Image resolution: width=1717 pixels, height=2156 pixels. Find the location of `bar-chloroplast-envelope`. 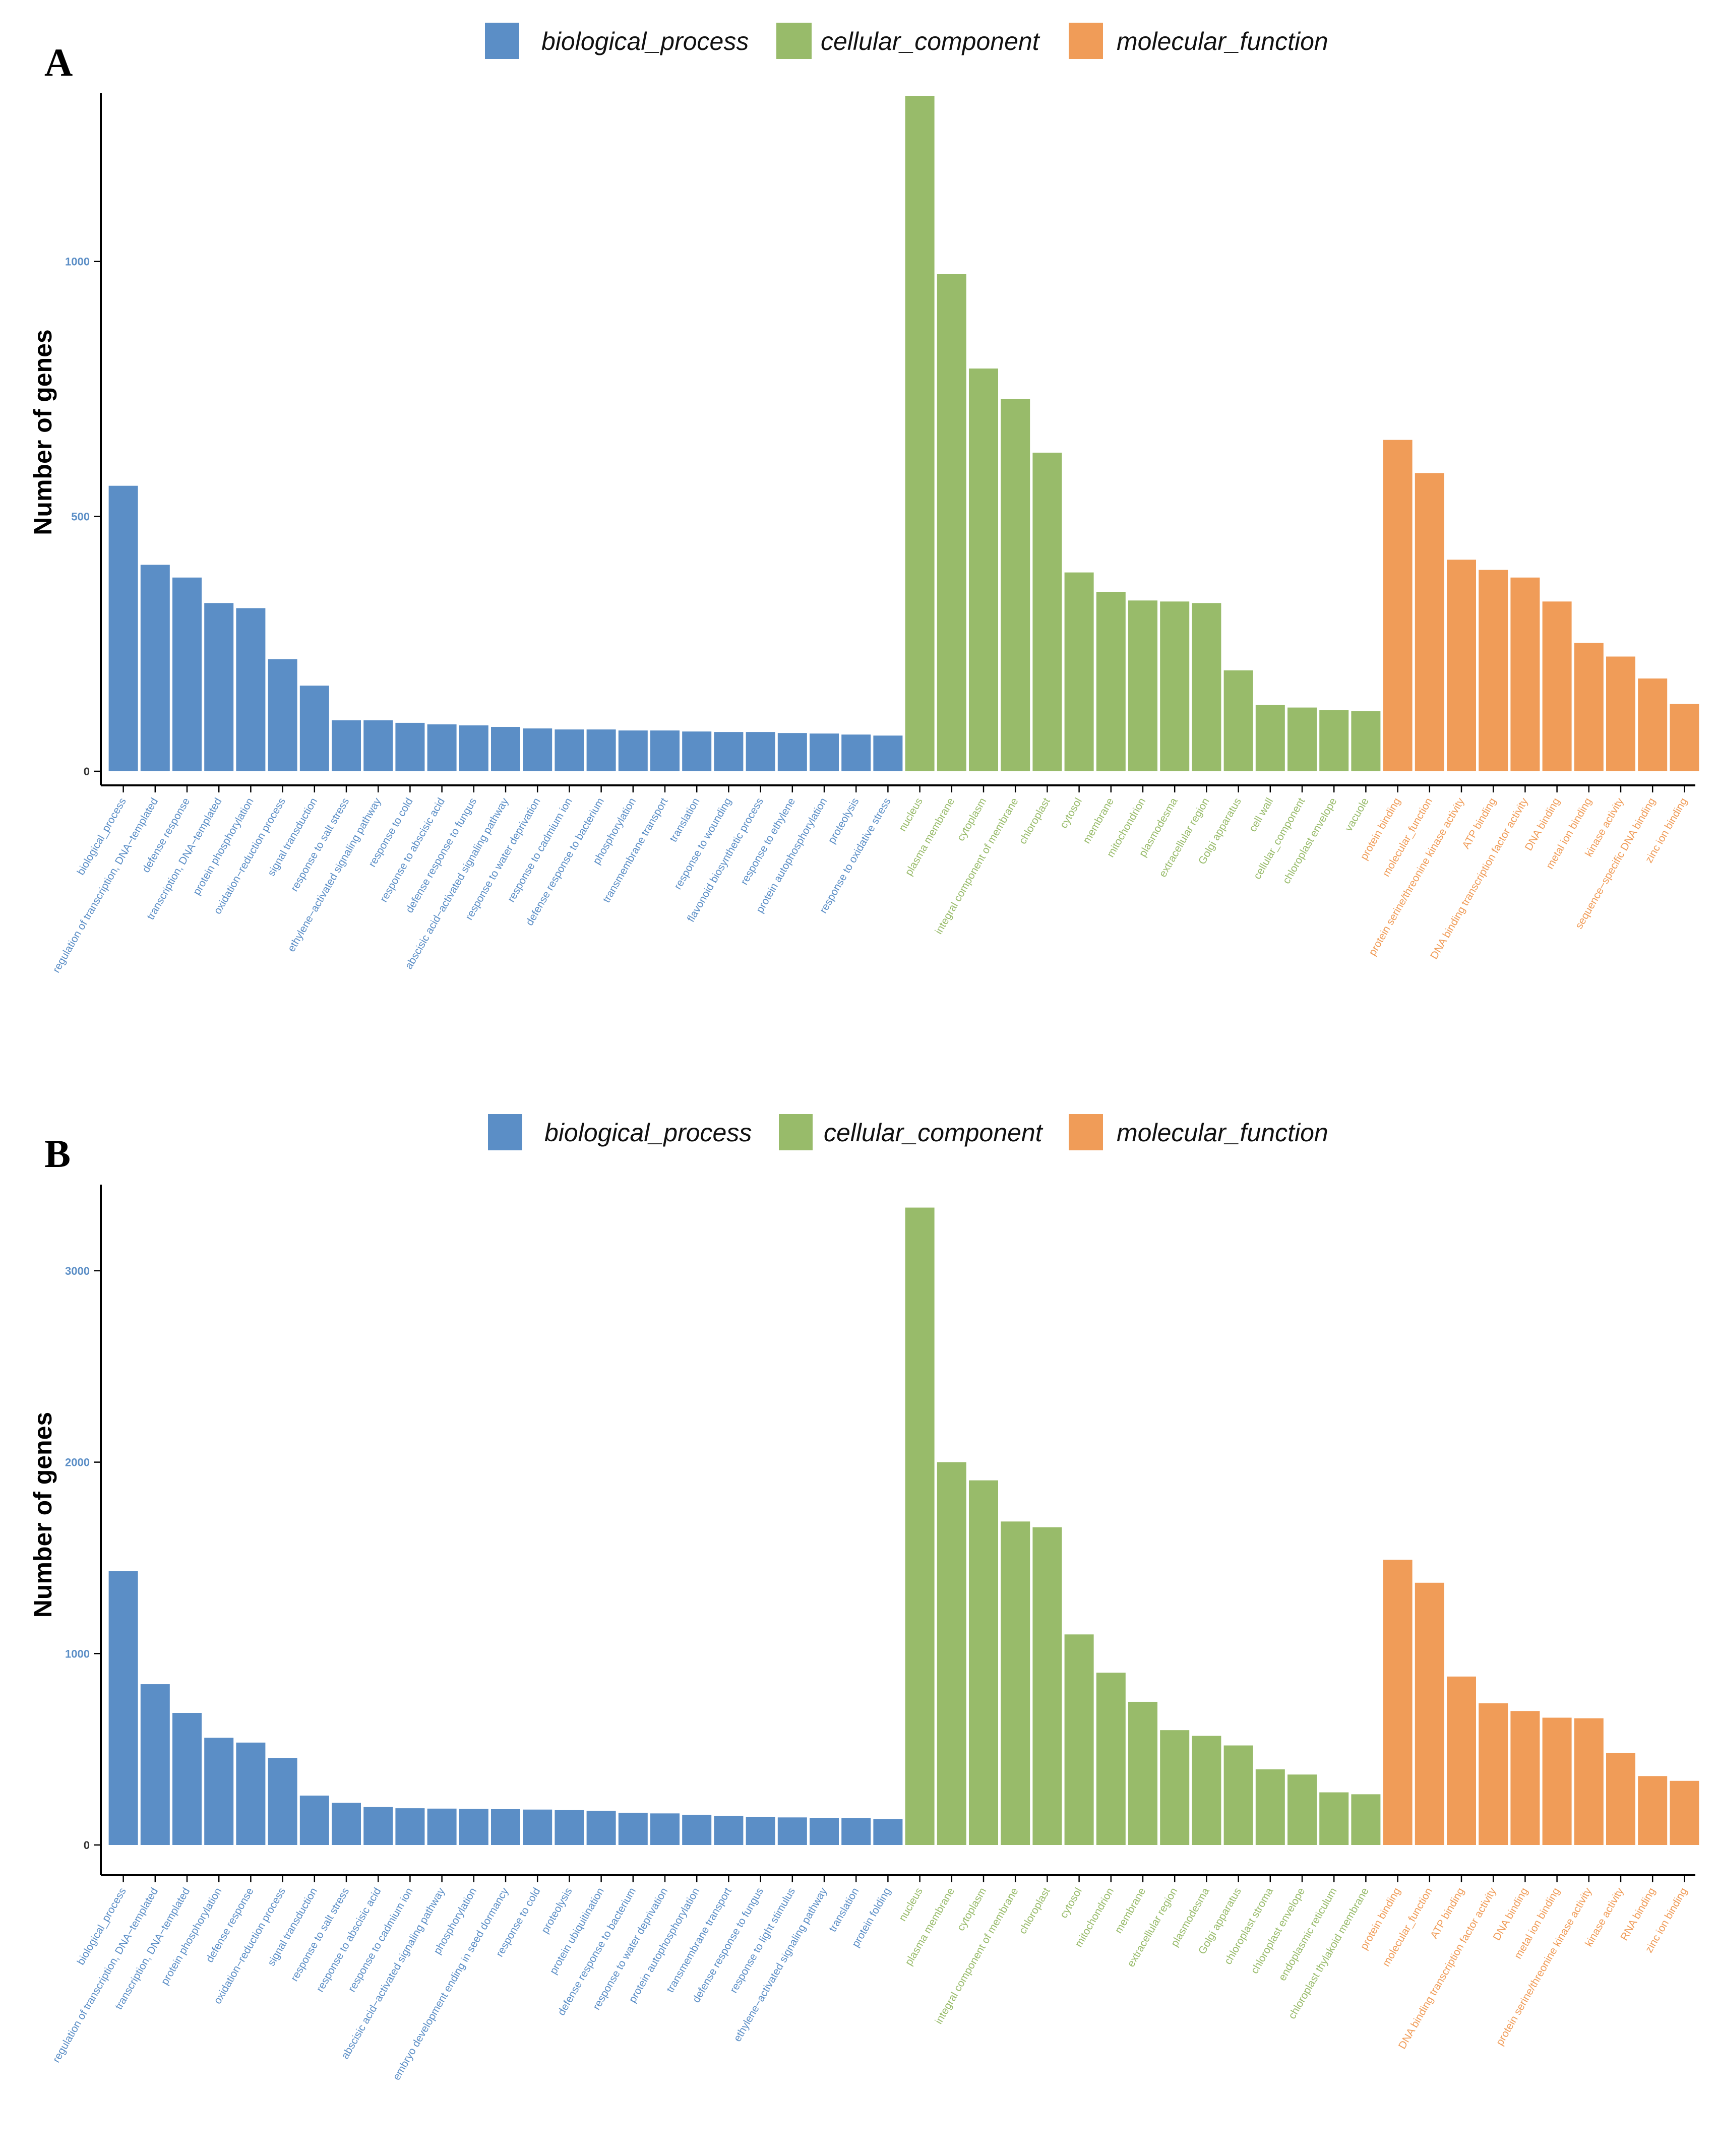

bar-chloroplast-envelope is located at coordinates (1334, 740).